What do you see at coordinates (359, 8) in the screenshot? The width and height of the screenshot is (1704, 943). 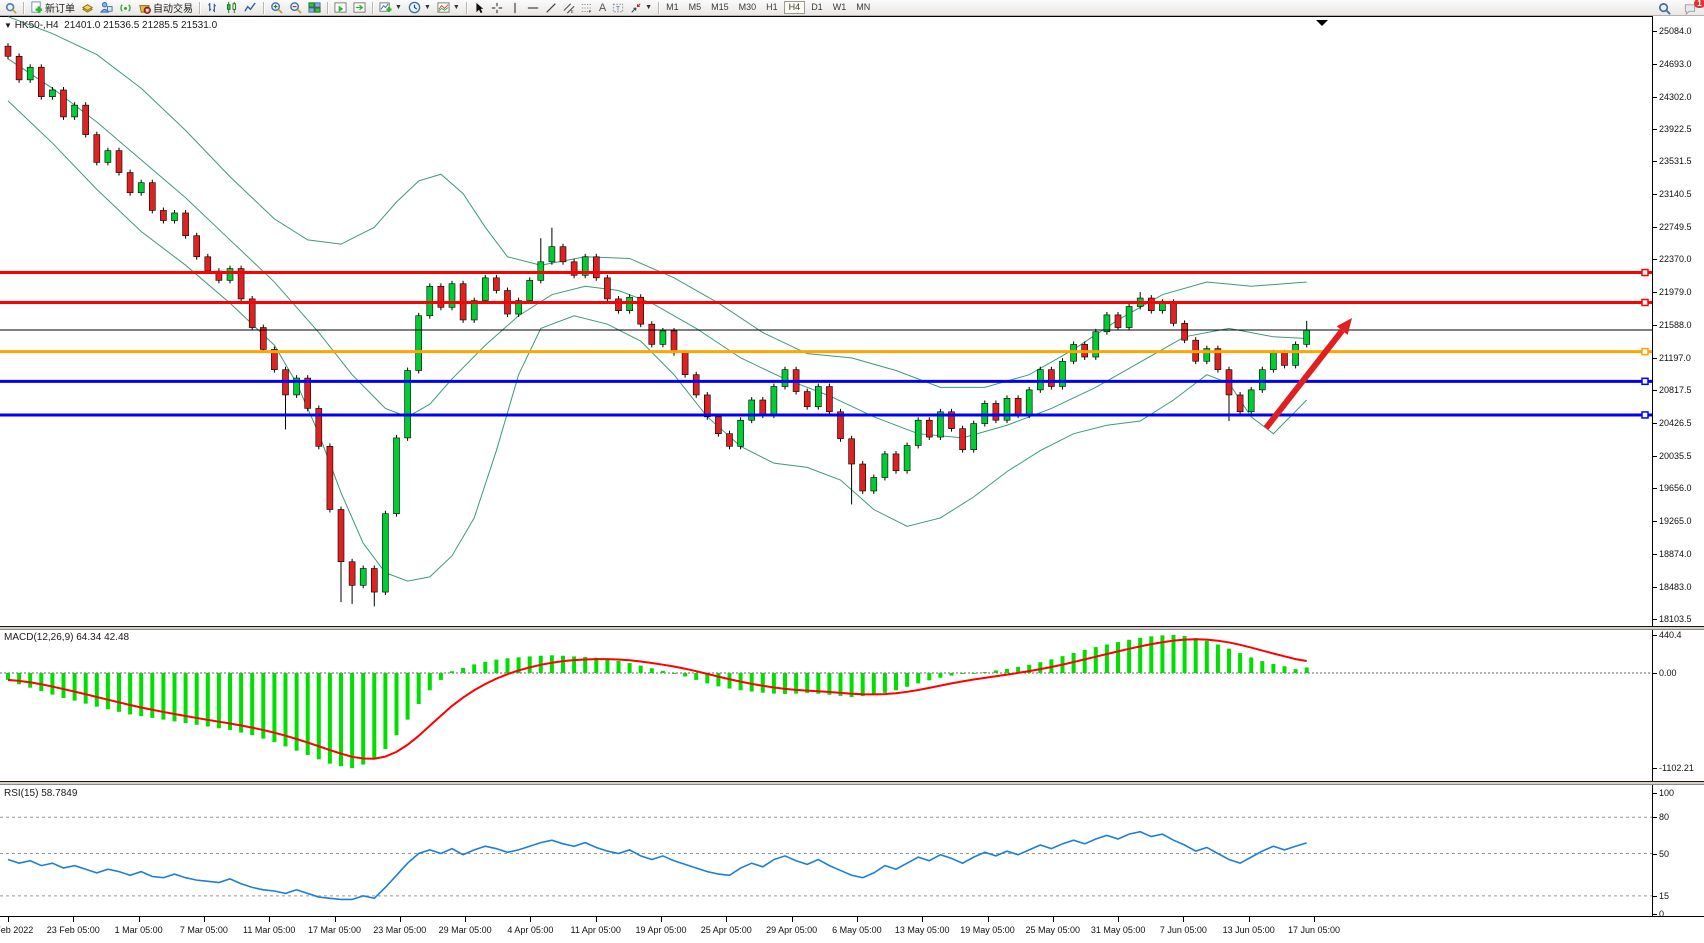 I see `chart-autoscroll-button` at bounding box center [359, 8].